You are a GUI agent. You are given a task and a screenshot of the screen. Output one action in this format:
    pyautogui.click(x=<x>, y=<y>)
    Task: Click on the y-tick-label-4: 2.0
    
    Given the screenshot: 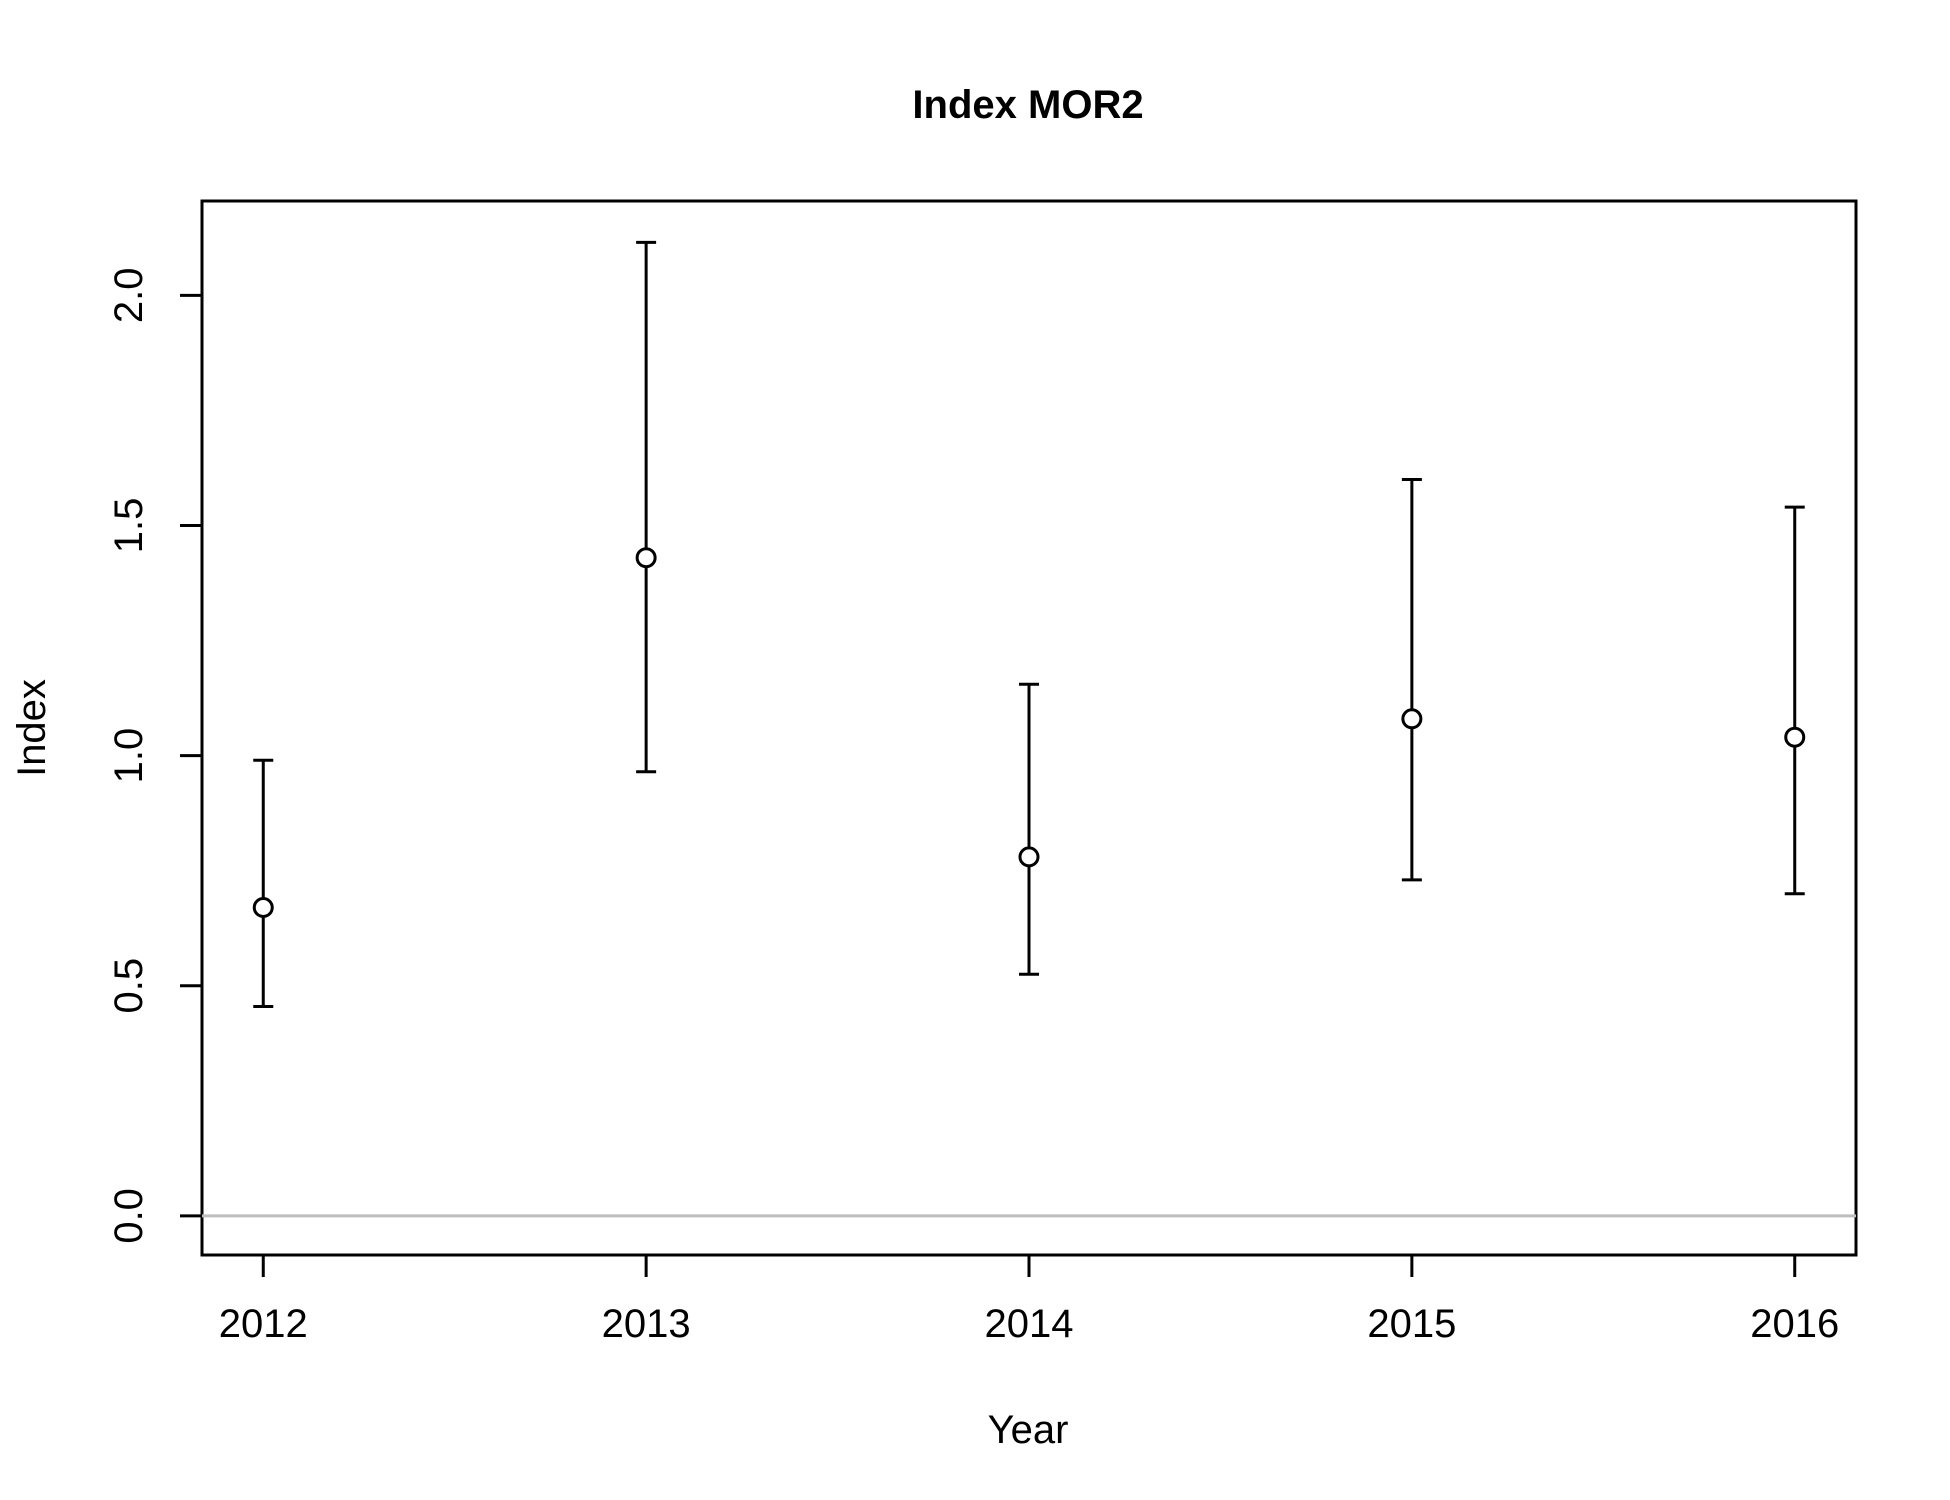 What is the action you would take?
    pyautogui.click(x=129, y=296)
    